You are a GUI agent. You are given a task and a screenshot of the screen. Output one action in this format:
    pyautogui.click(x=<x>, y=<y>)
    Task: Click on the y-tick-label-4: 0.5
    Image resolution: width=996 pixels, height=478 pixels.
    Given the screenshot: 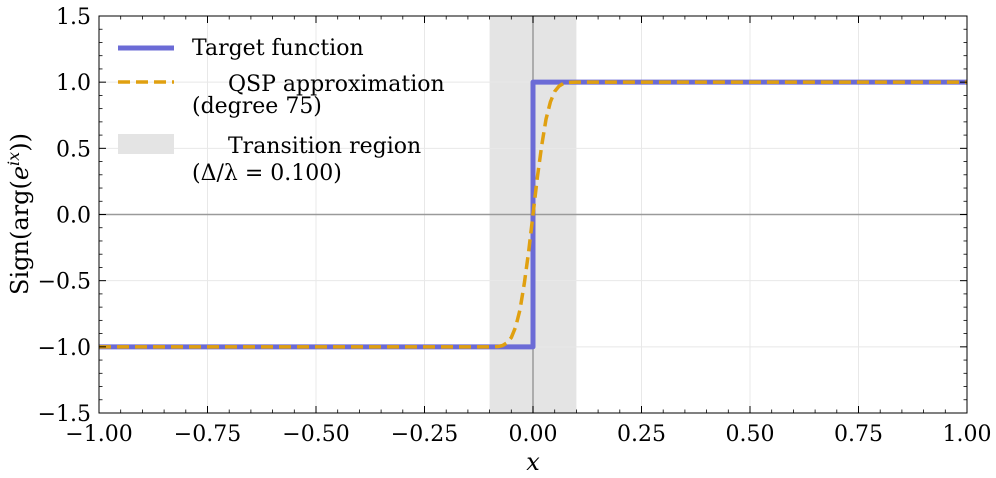 What is the action you would take?
    pyautogui.click(x=73, y=149)
    